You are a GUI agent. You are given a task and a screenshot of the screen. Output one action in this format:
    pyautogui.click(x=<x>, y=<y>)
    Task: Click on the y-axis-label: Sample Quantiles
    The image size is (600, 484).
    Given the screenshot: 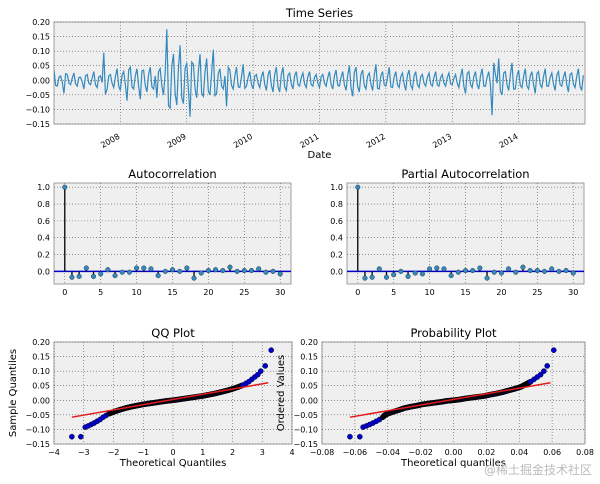 What is the action you would take?
    pyautogui.click(x=13, y=393)
    